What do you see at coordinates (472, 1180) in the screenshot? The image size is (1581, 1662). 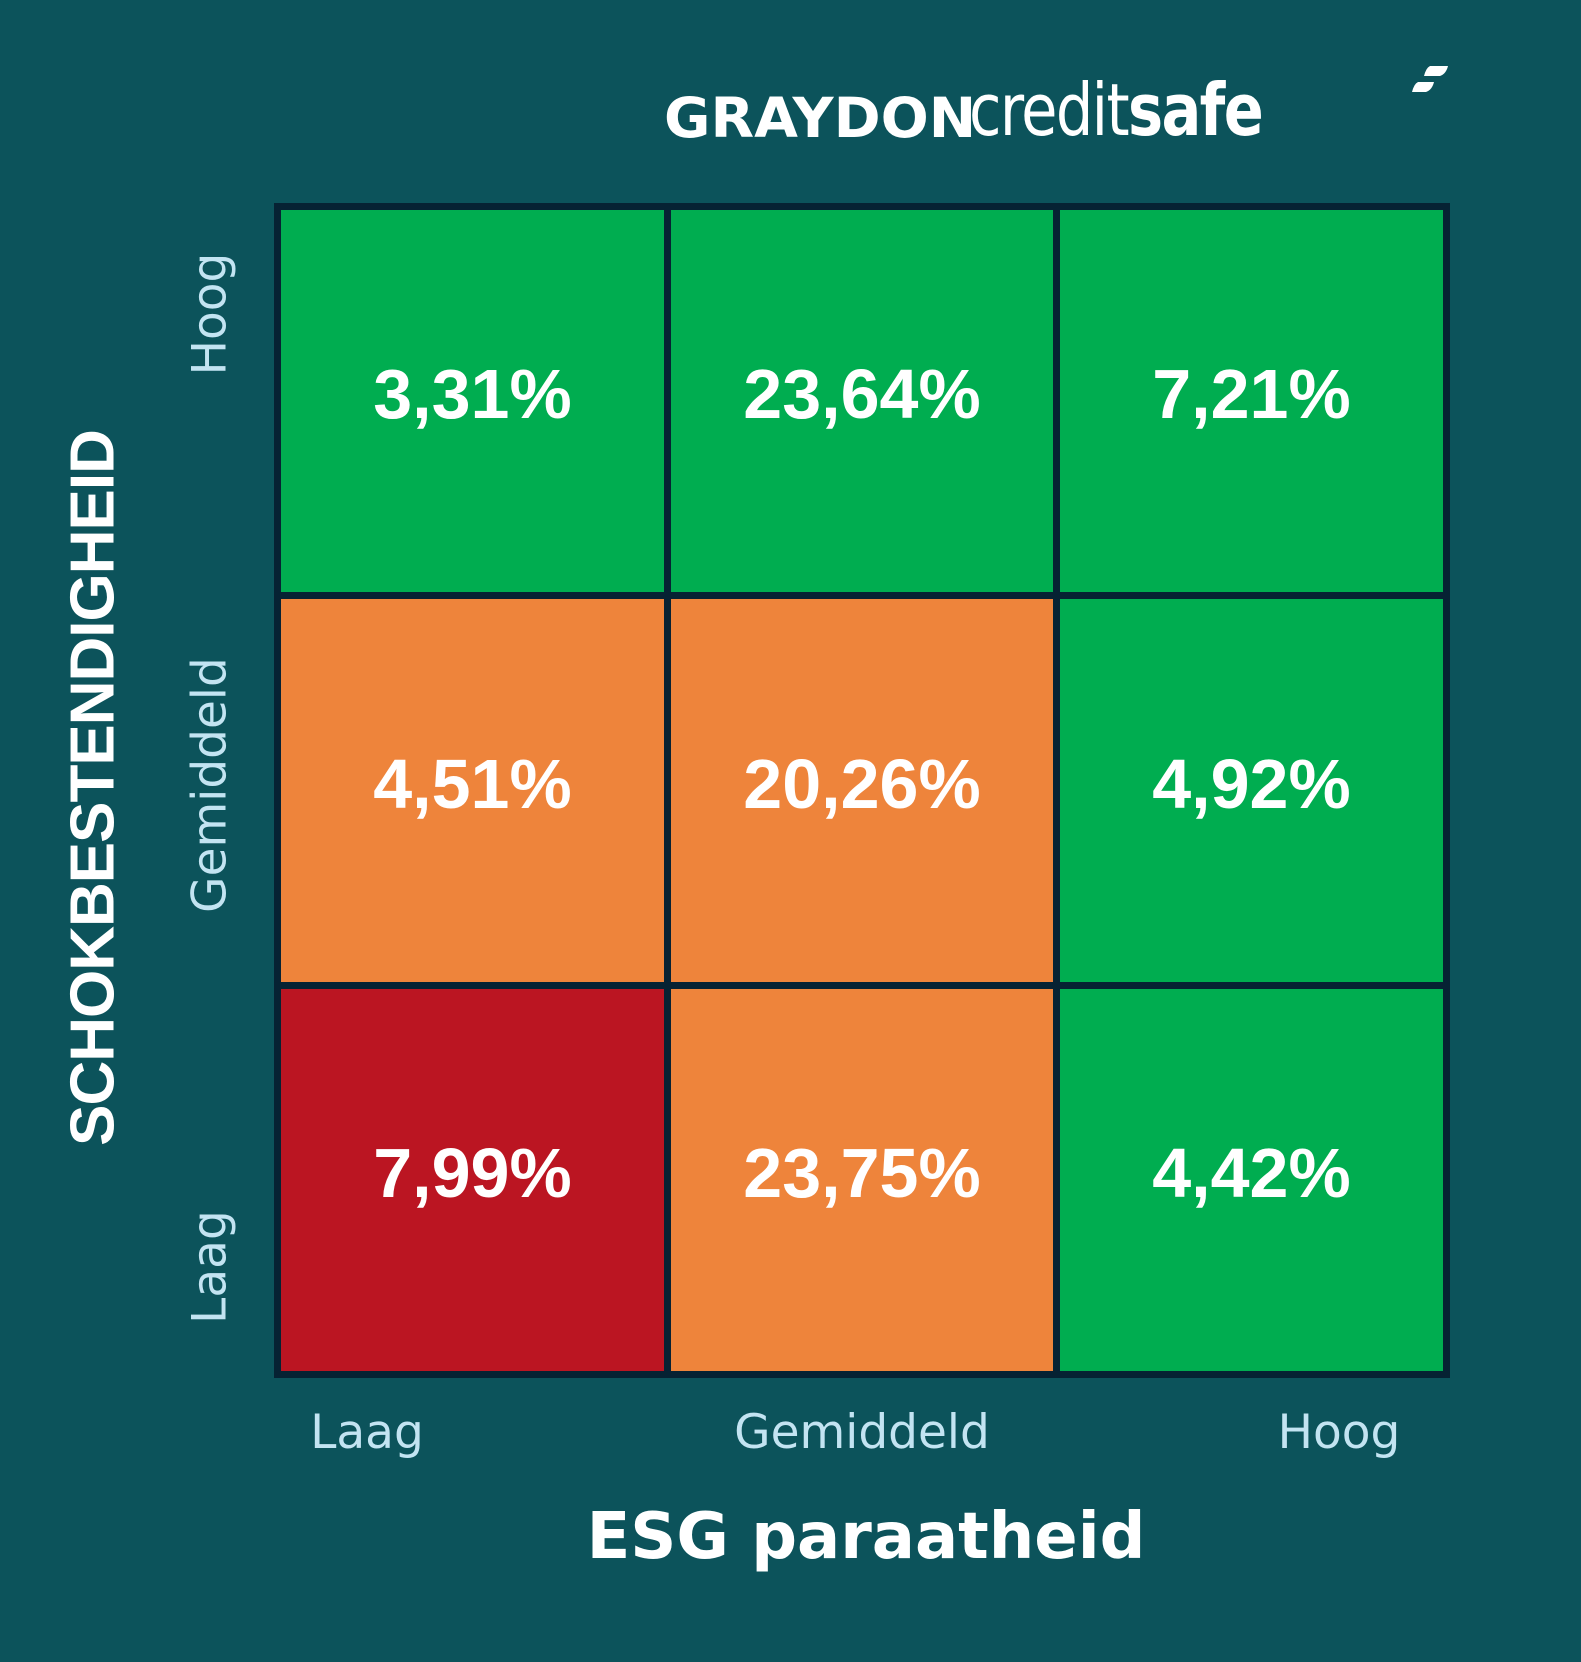 I see `cell-laag-laag: 7,99%` at bounding box center [472, 1180].